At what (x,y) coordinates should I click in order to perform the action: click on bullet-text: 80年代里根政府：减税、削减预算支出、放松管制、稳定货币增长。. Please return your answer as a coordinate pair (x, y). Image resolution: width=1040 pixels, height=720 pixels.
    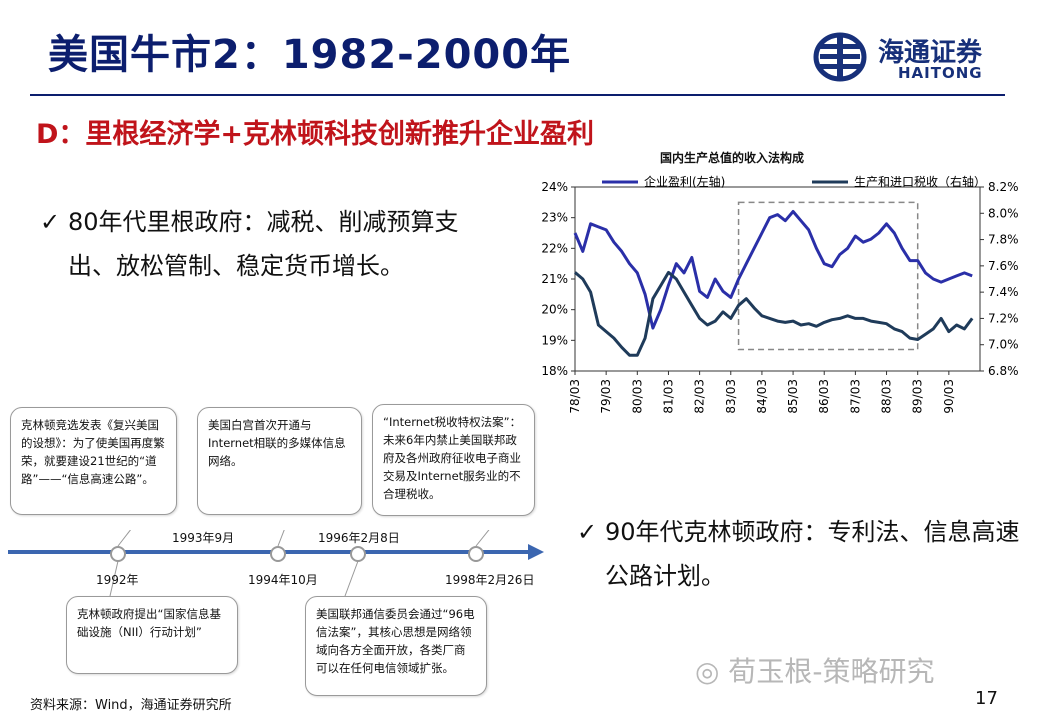
    Looking at the image, I should click on (263, 244).